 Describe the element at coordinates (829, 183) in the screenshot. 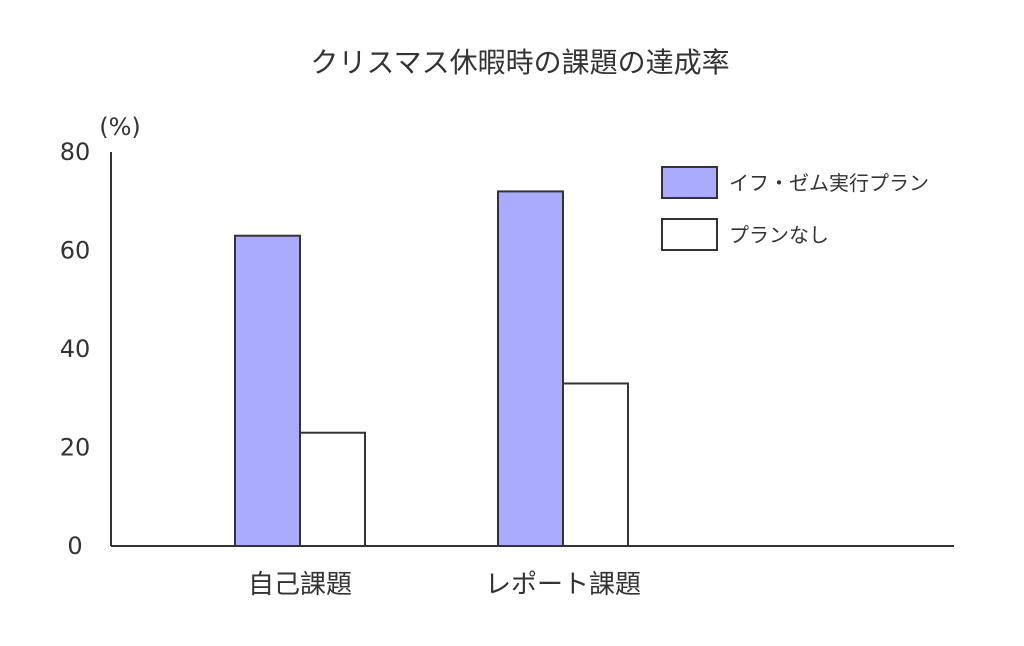

I see `legend-label: イフ・ゼム実行プラン` at that location.